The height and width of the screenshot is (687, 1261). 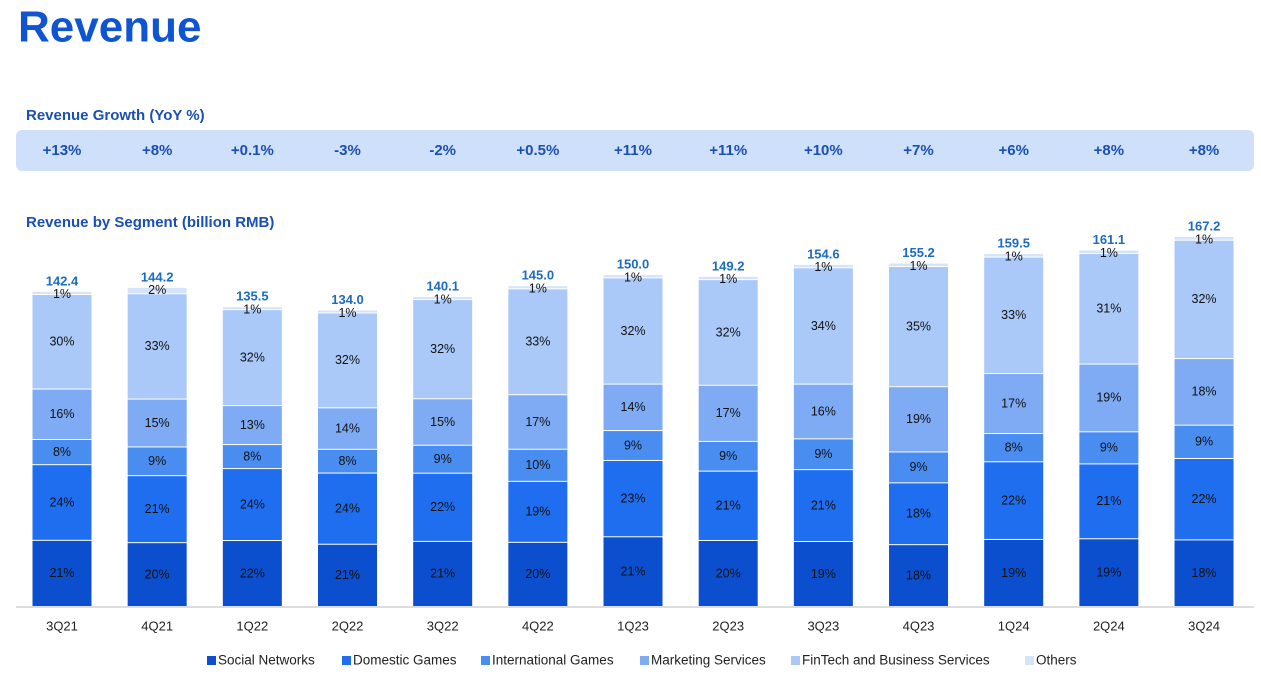 What do you see at coordinates (62, 452) in the screenshot?
I see `data-label: 8%` at bounding box center [62, 452].